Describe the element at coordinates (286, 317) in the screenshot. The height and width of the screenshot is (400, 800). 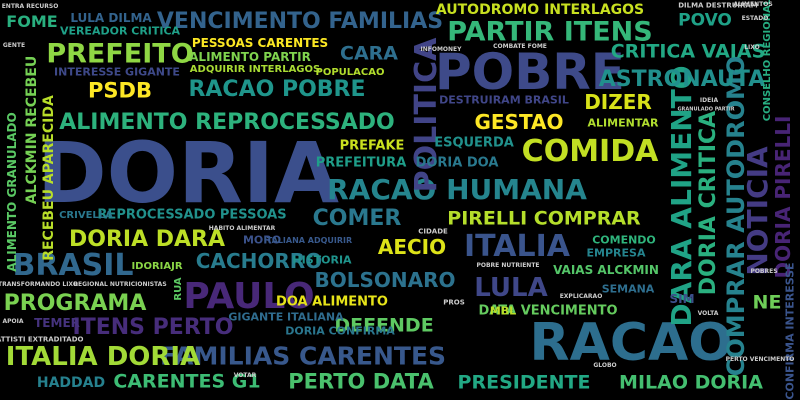
I see `word: GIGANTE ITALIANA` at that location.